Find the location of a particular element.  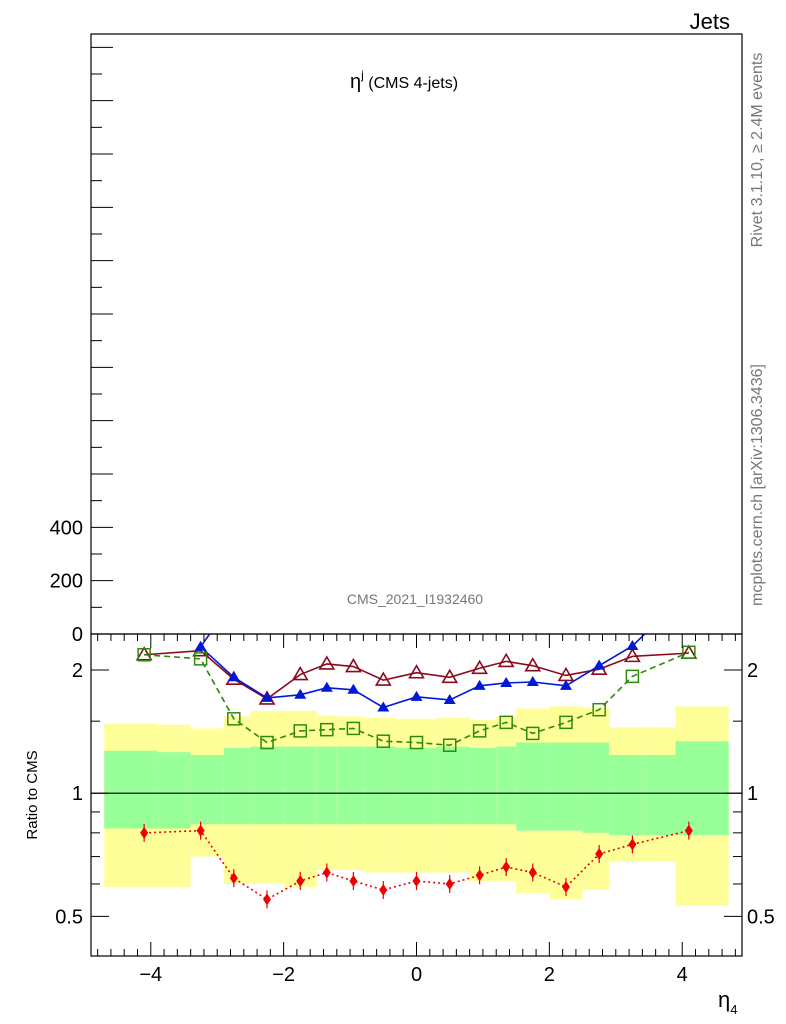

x-tick-label: 4 is located at coordinates (682, 975).